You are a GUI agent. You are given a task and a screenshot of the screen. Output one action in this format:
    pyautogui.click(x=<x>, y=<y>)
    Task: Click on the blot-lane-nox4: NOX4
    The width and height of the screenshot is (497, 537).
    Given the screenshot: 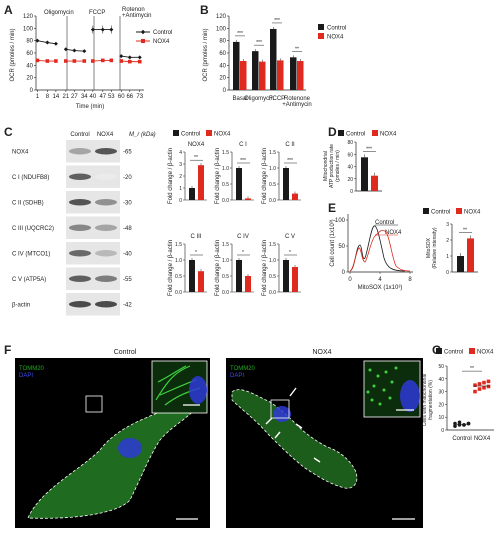 What is the action you would take?
    pyautogui.click(x=105, y=135)
    